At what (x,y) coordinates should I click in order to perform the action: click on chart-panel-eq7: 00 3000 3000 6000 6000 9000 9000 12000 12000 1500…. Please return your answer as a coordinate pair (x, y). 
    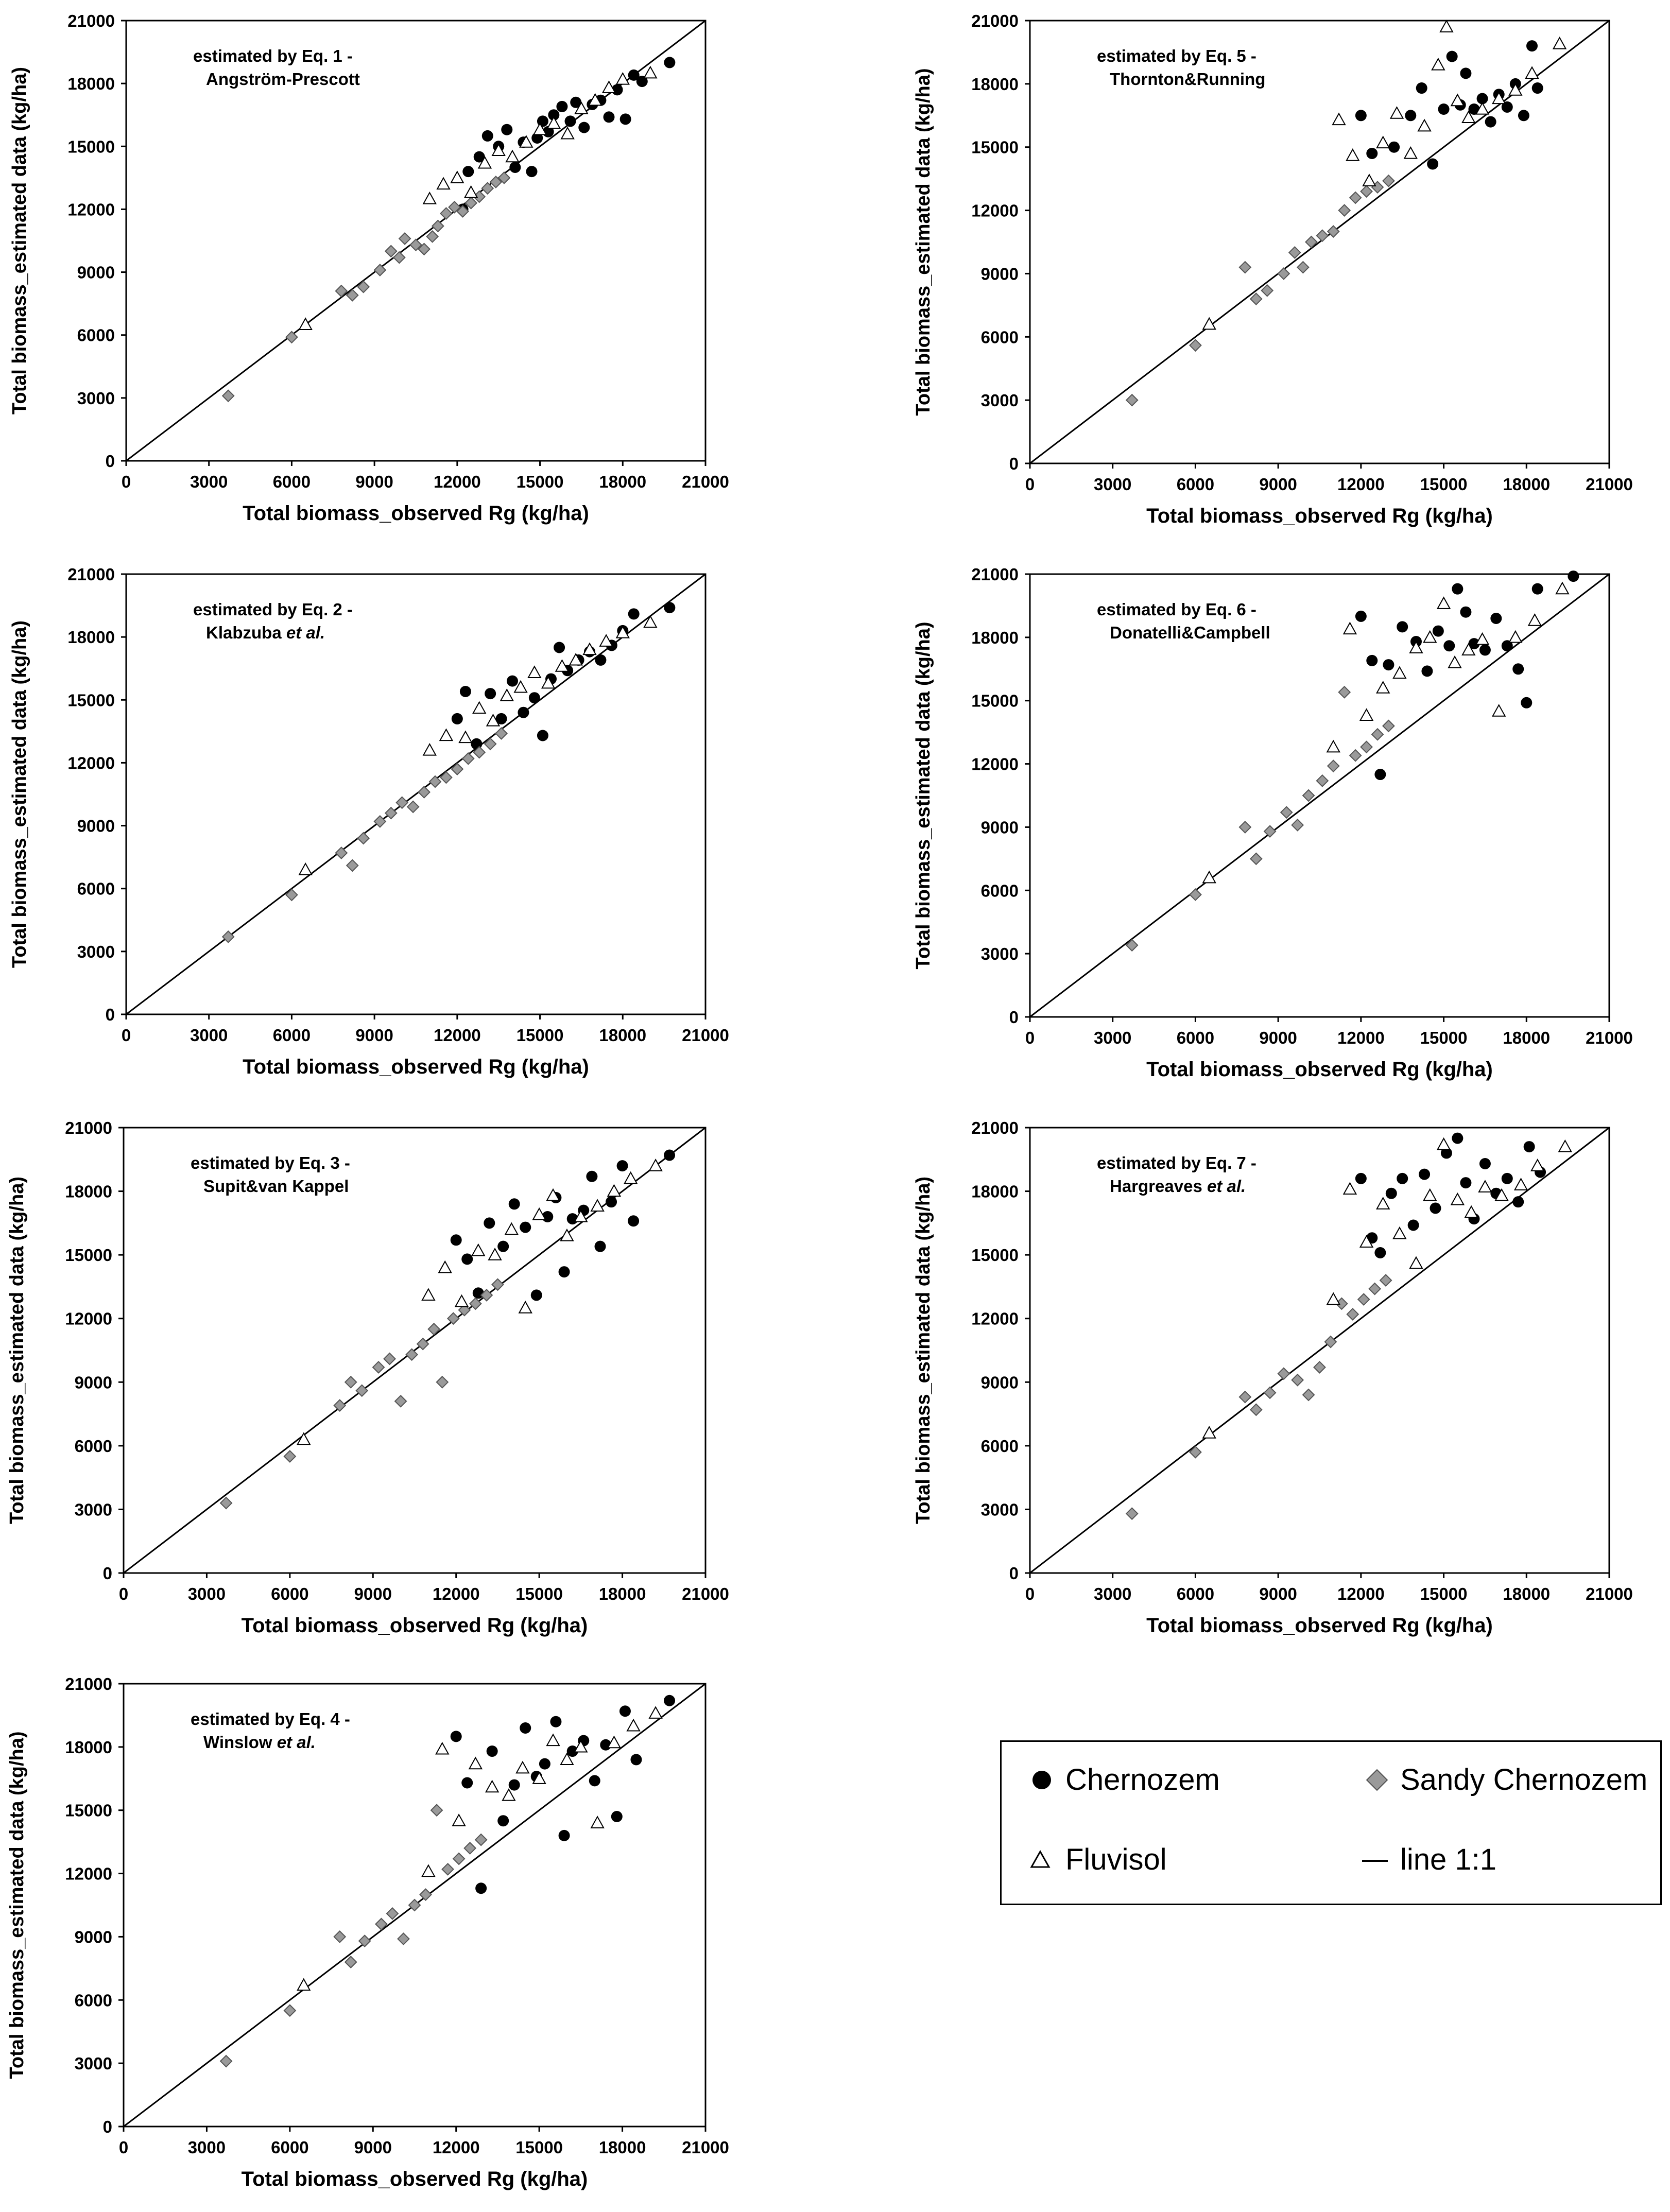
    Looking at the image, I should click on (1273, 1377).